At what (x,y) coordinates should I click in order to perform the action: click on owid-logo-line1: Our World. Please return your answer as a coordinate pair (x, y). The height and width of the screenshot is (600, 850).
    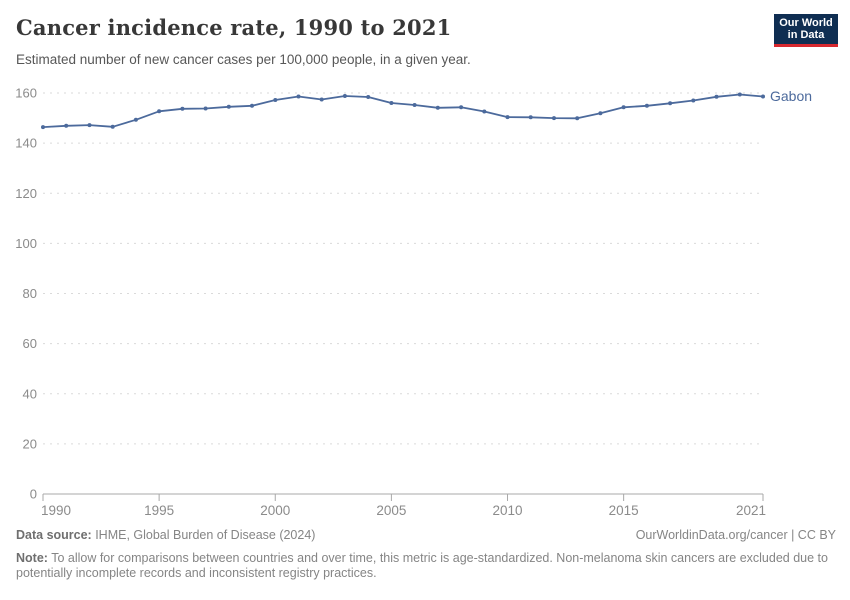
    Looking at the image, I should click on (806, 22).